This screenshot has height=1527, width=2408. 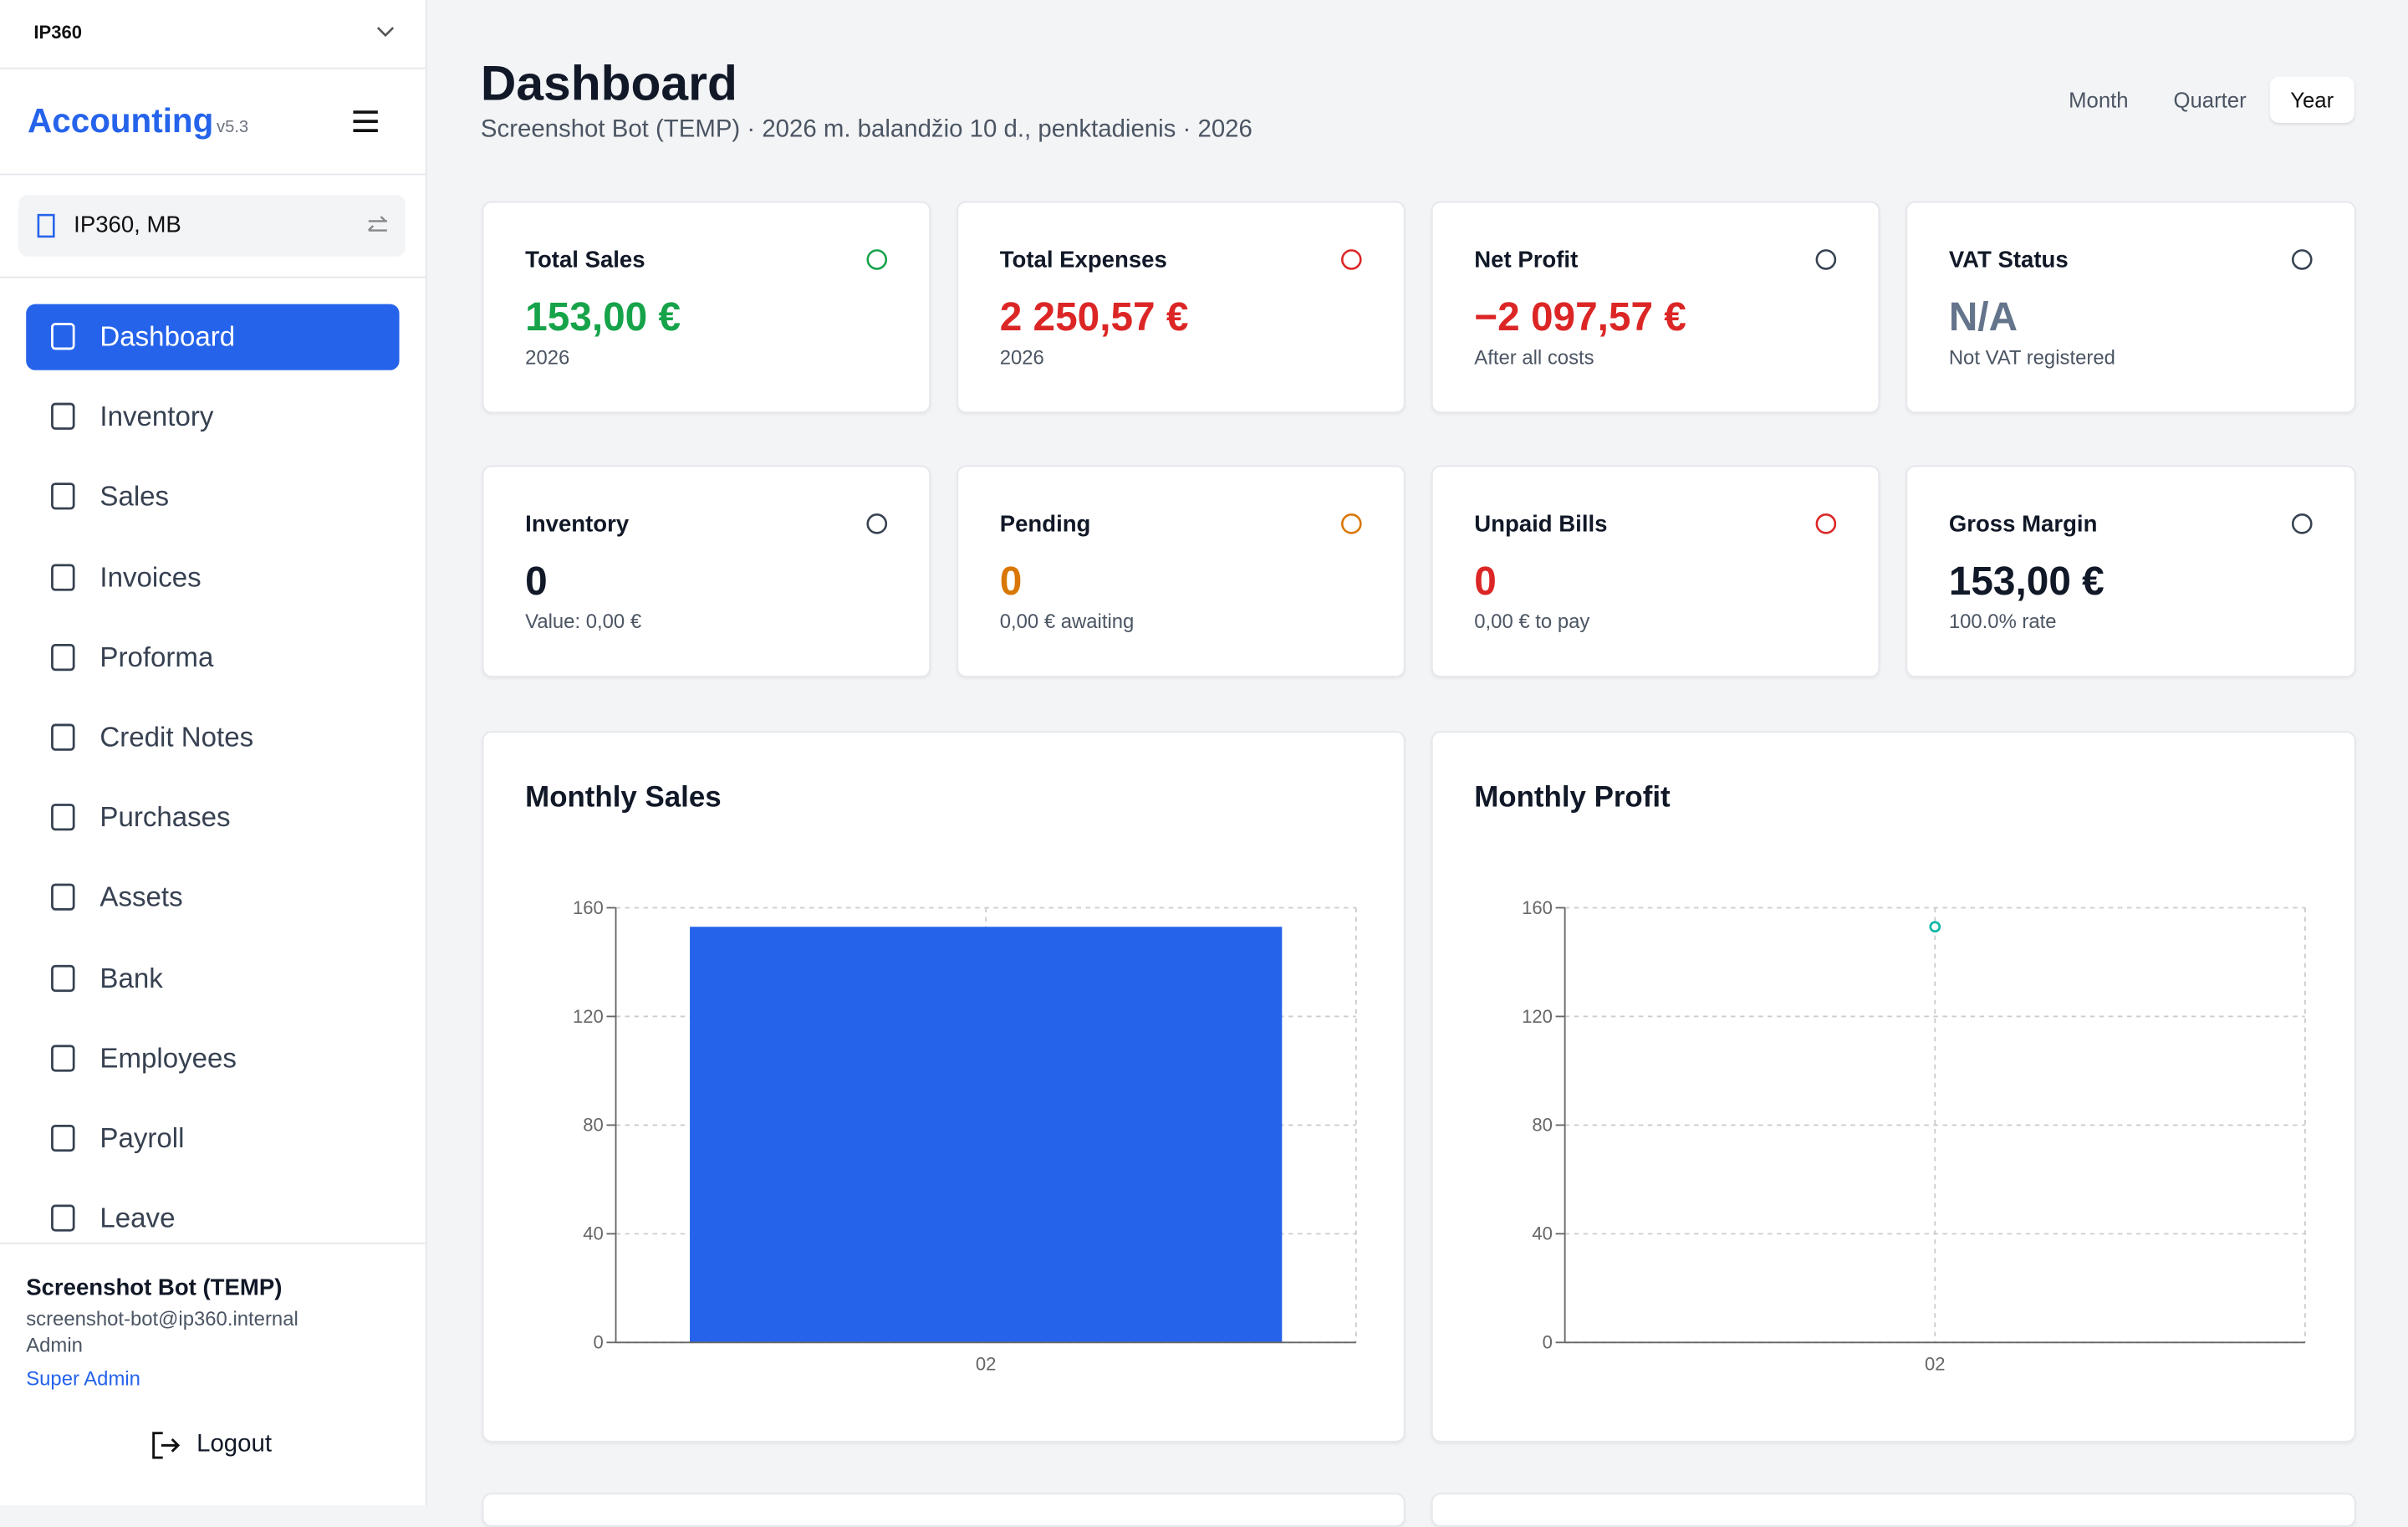 What do you see at coordinates (227, 1445) in the screenshot?
I see `logout: Logout` at bounding box center [227, 1445].